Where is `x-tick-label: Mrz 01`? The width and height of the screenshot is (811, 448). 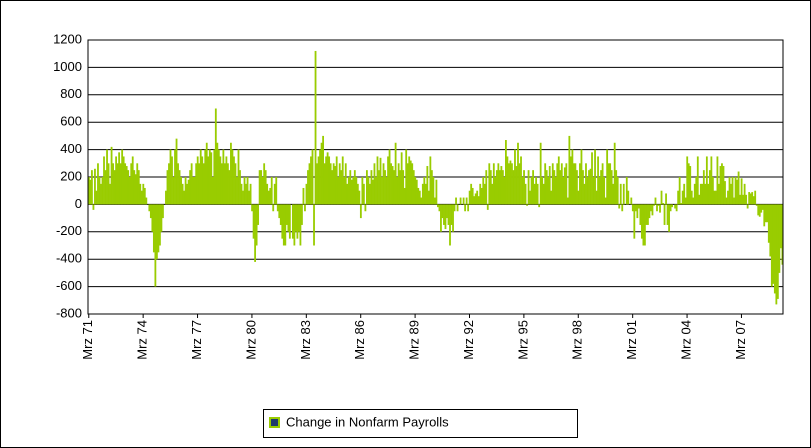
x-tick-label: Mrz 01 is located at coordinates (631, 340).